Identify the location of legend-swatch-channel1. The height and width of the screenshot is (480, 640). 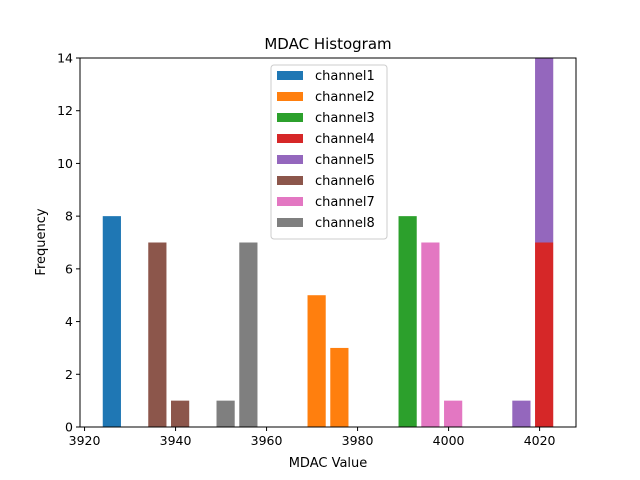
(290, 75).